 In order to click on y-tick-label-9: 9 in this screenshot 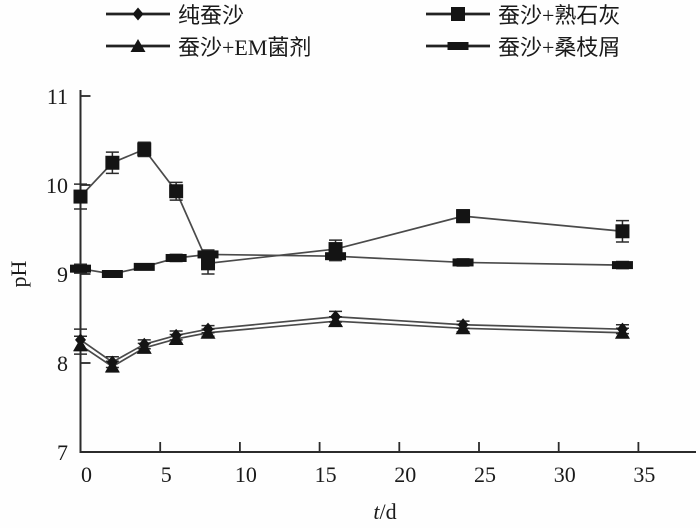, I will do `click(62, 274)`.